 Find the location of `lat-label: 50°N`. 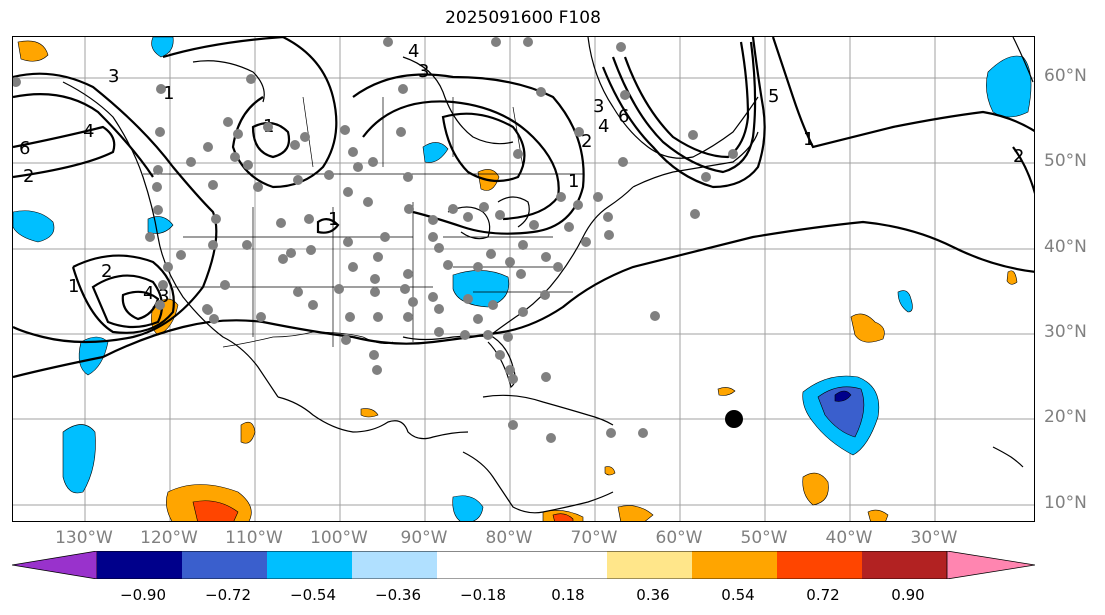

lat-label: 50°N is located at coordinates (1065, 161).